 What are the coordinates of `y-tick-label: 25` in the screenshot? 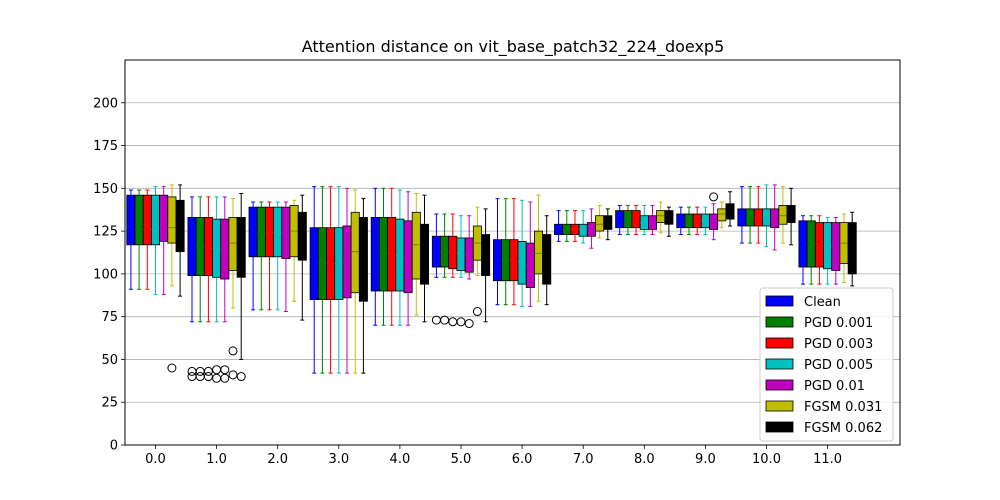 It's located at (109, 403).